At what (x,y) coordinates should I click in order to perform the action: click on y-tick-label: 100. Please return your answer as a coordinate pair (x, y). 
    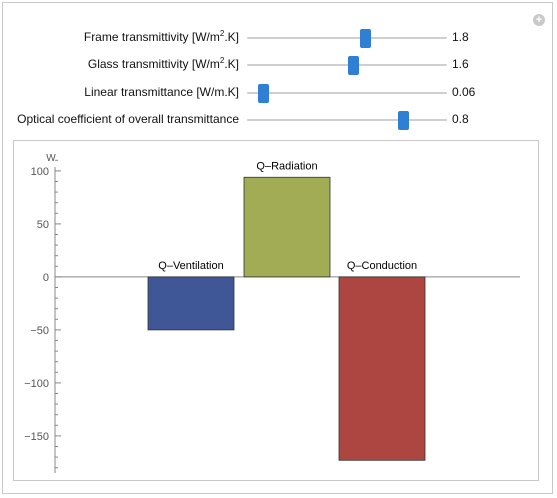
    Looking at the image, I should click on (40, 172).